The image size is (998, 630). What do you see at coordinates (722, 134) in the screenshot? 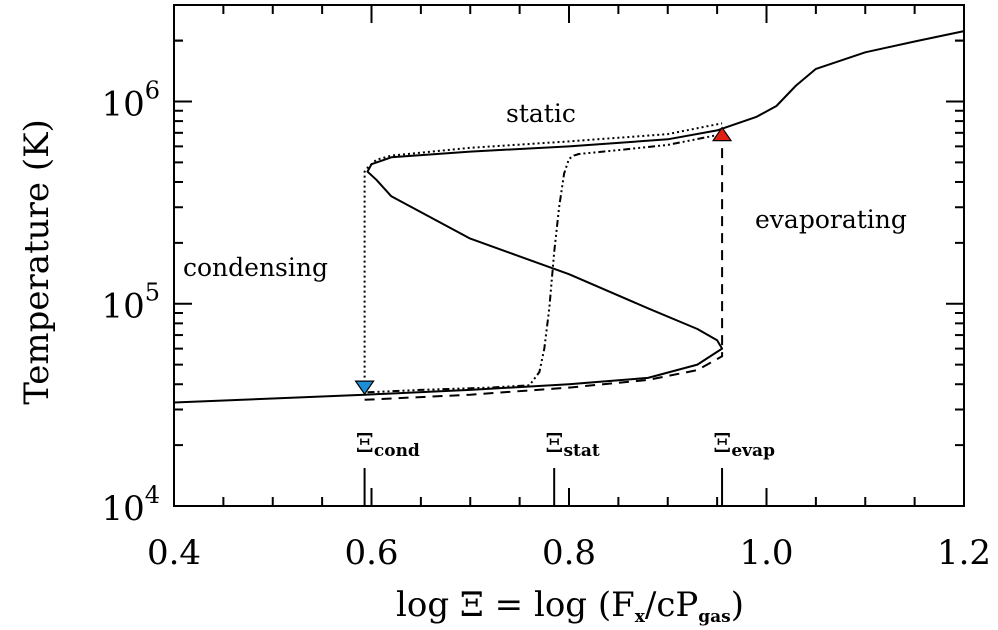
I see `triangle-marker-up` at bounding box center [722, 134].